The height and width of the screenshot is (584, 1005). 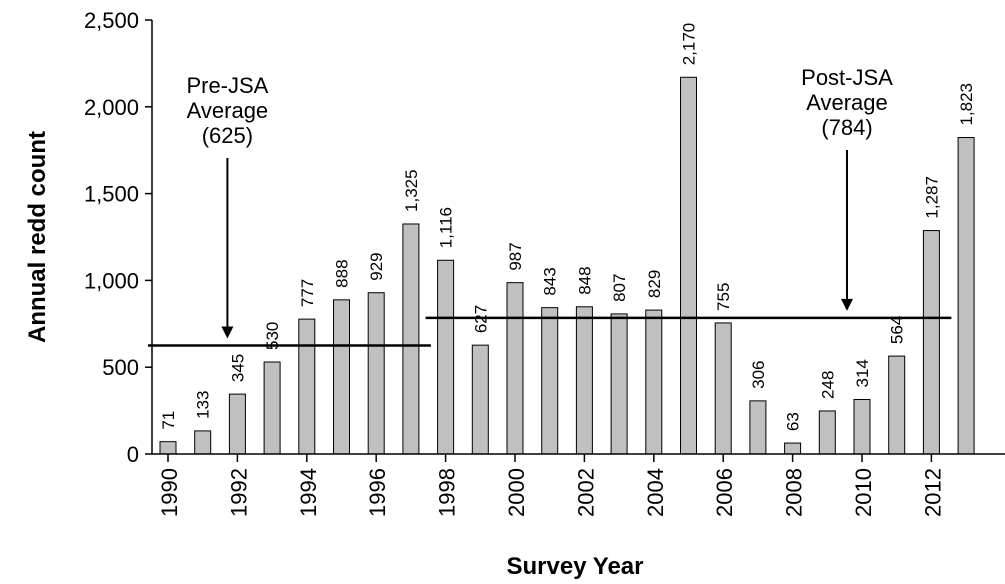 I want to click on bar-data-label: 306, so click(x=758, y=375).